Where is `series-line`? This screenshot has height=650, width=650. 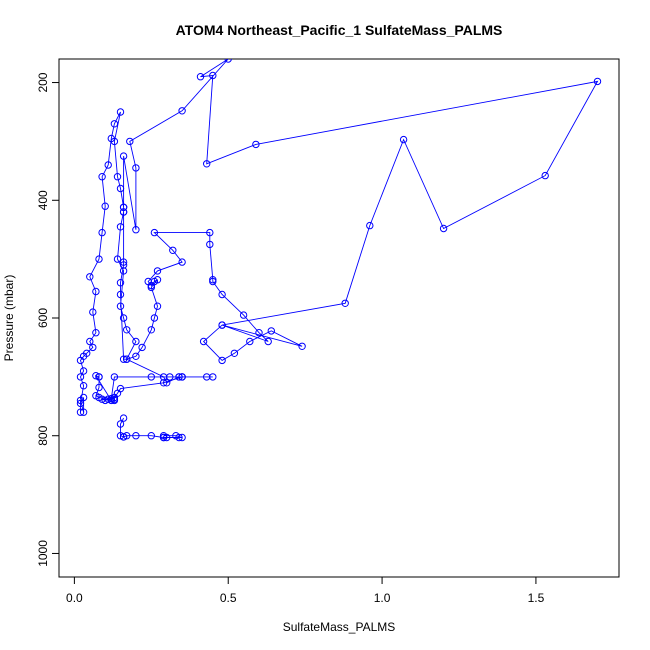
series-line is located at coordinates (151, 427).